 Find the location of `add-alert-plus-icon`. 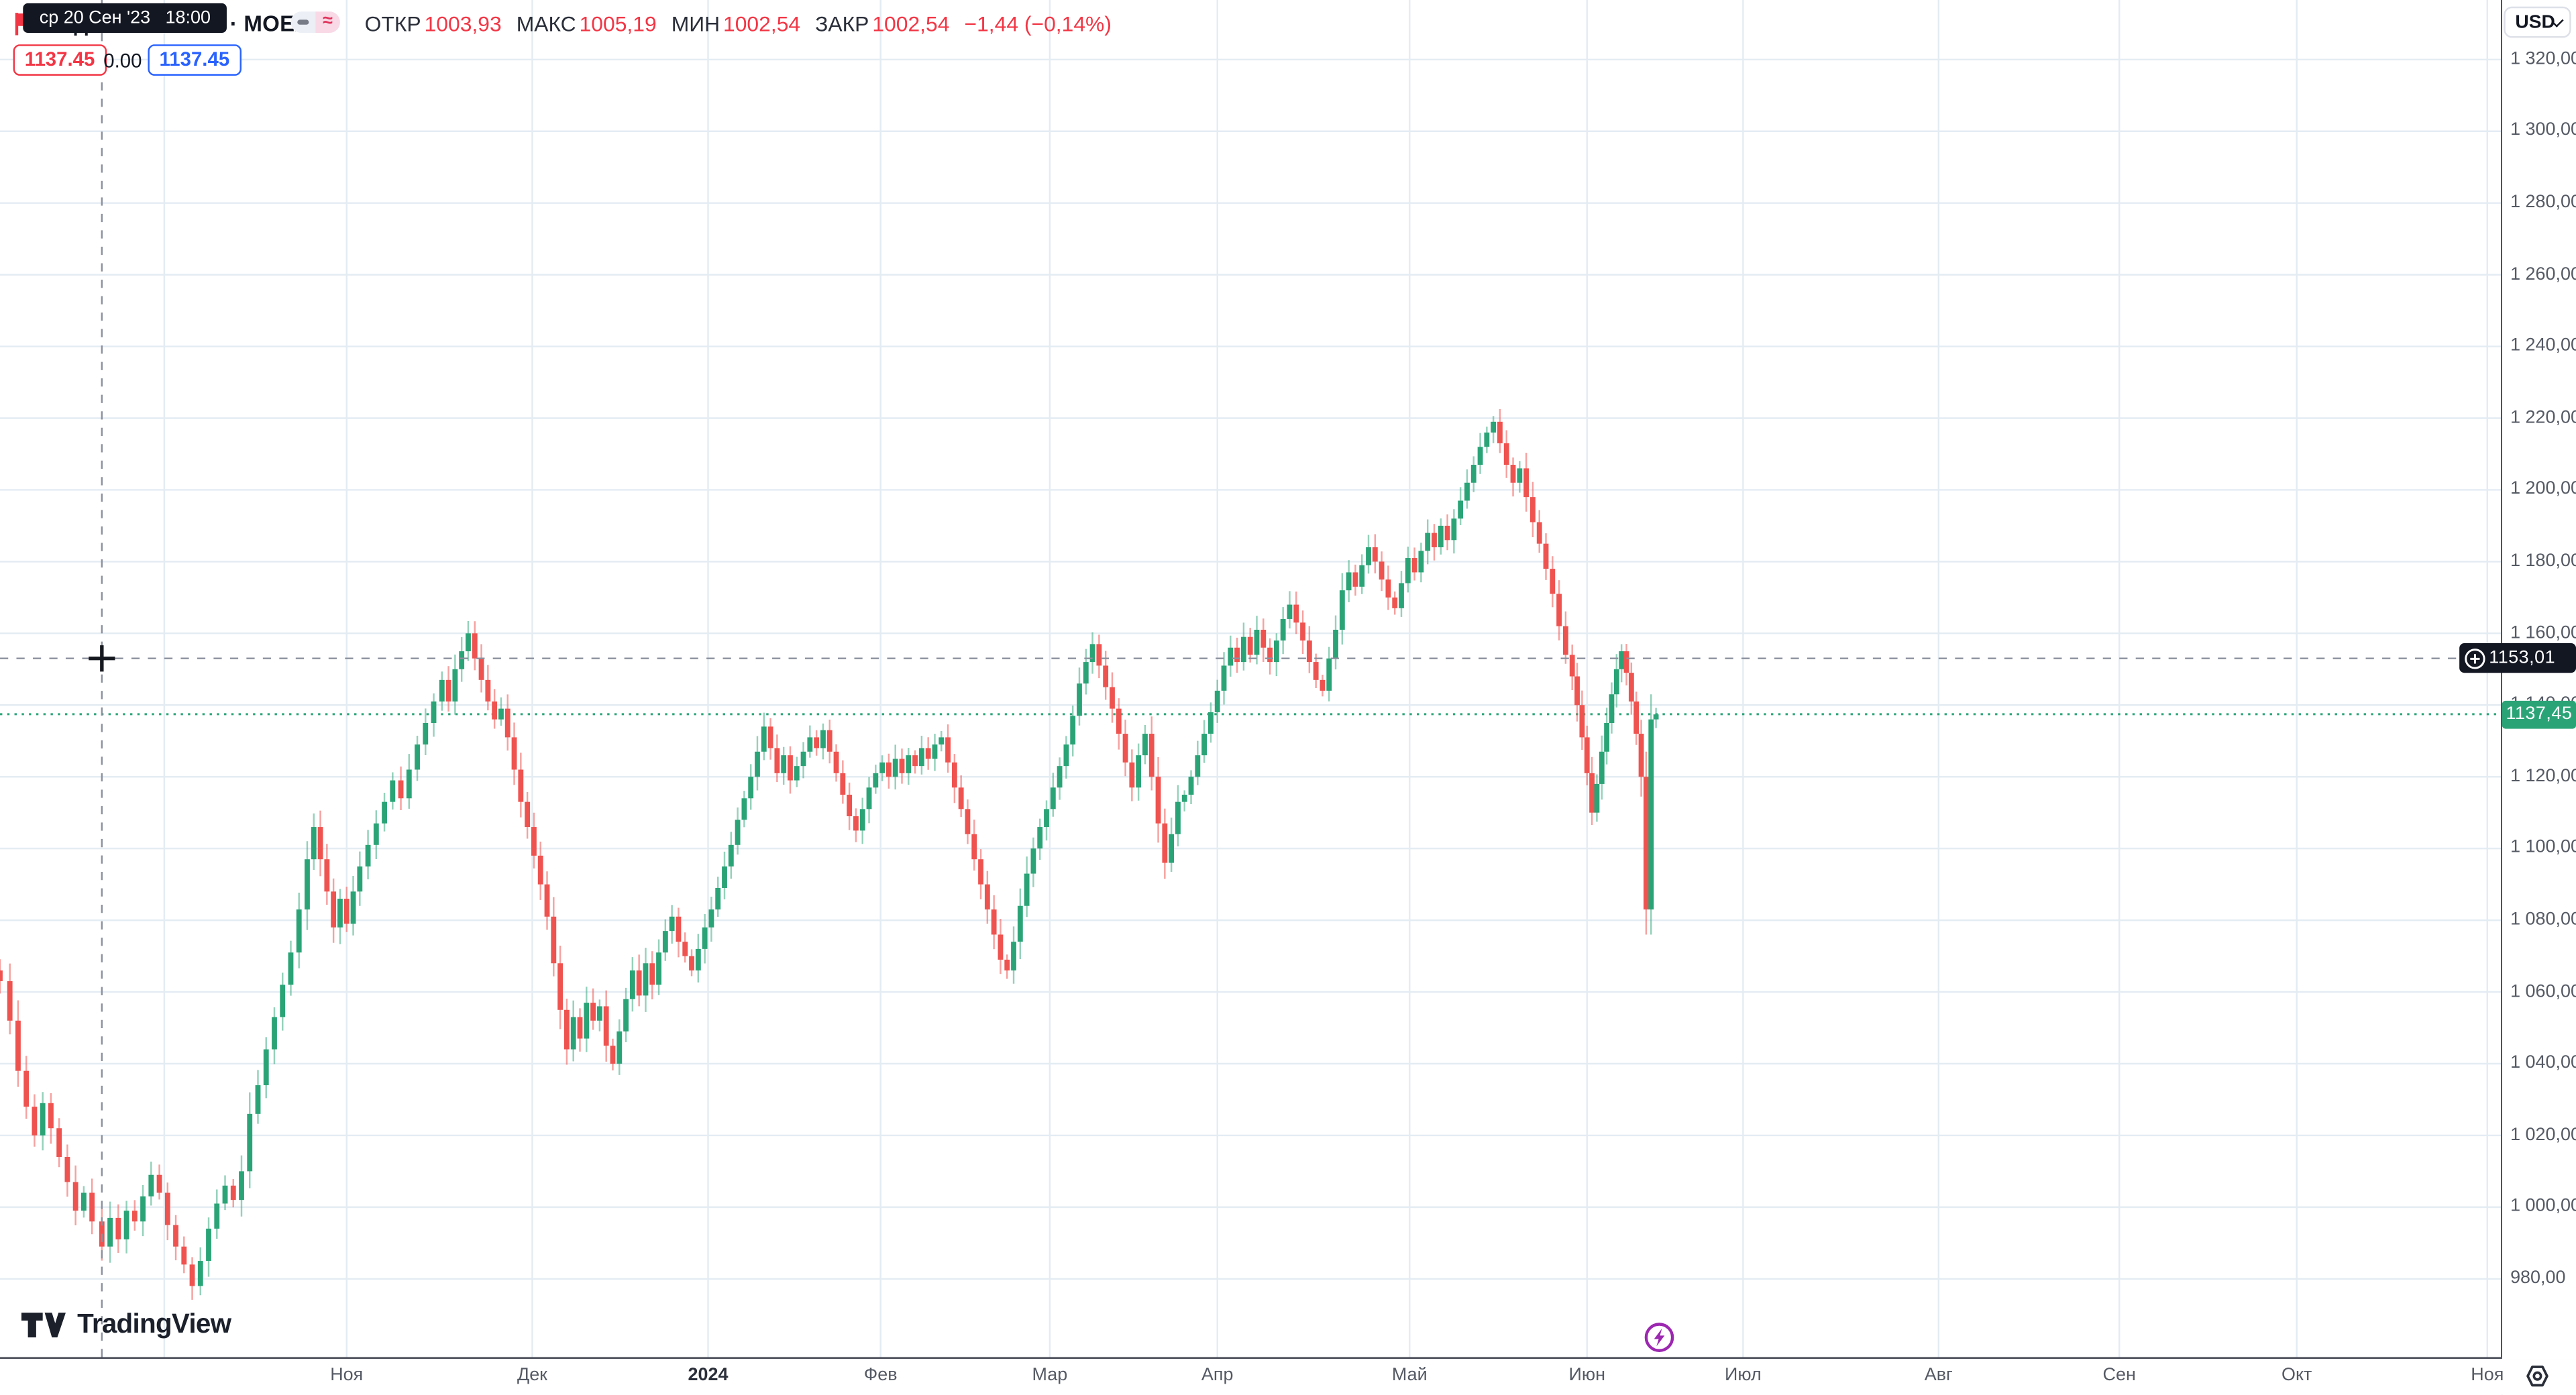

add-alert-plus-icon is located at coordinates (2474, 658).